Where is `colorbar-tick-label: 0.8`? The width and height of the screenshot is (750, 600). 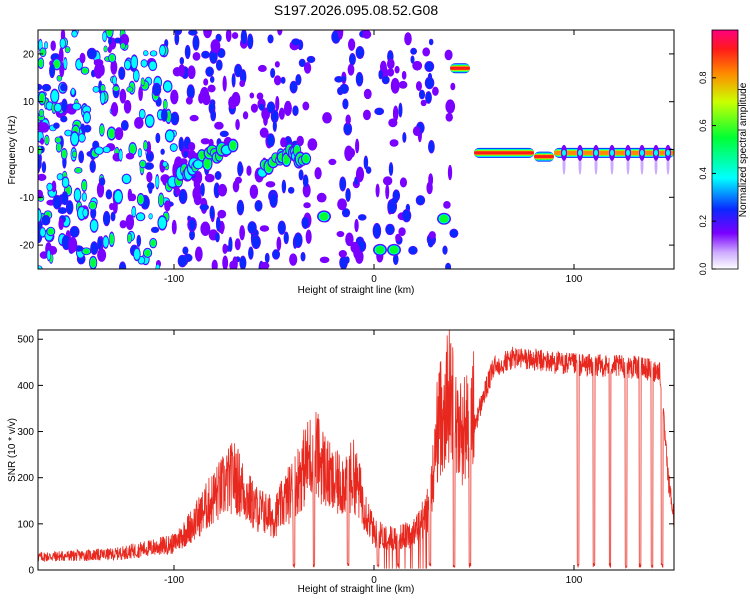 colorbar-tick-label: 0.8 is located at coordinates (703, 78).